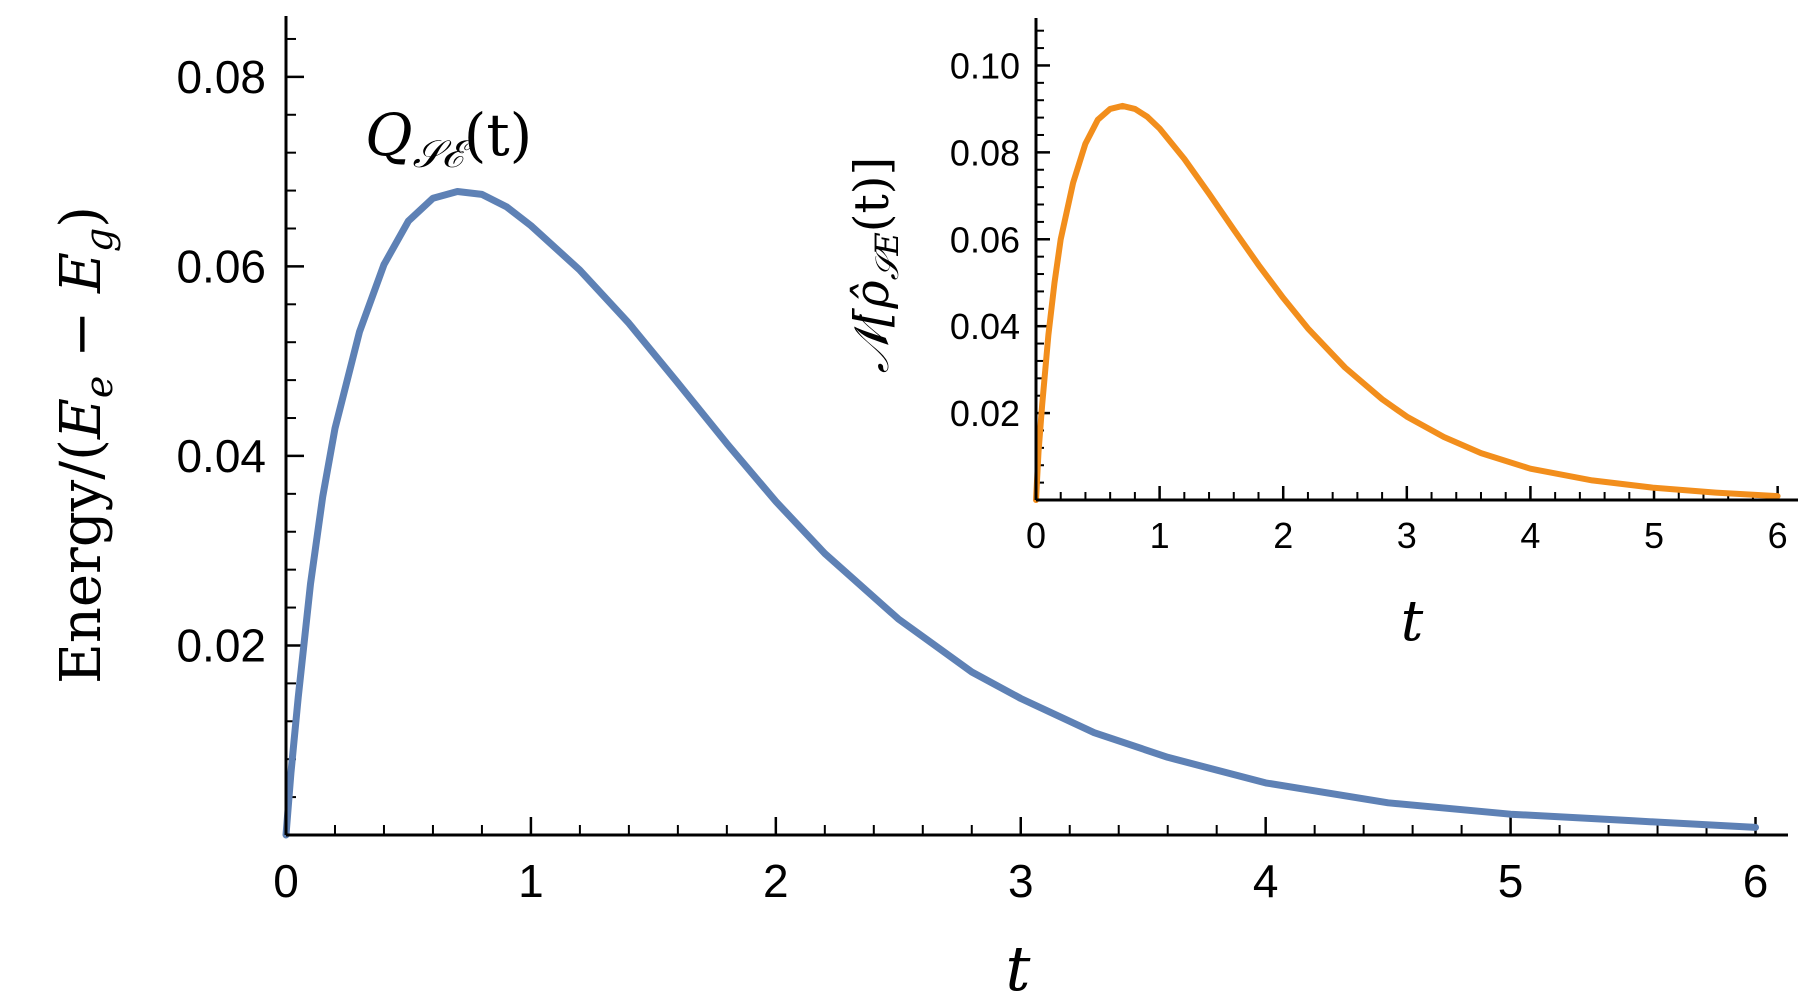 The image size is (1812, 1002). What do you see at coordinates (221, 361) in the screenshot?
I see `main-y-tick-labels: 0.02 0.04 0.06 0.08` at bounding box center [221, 361].